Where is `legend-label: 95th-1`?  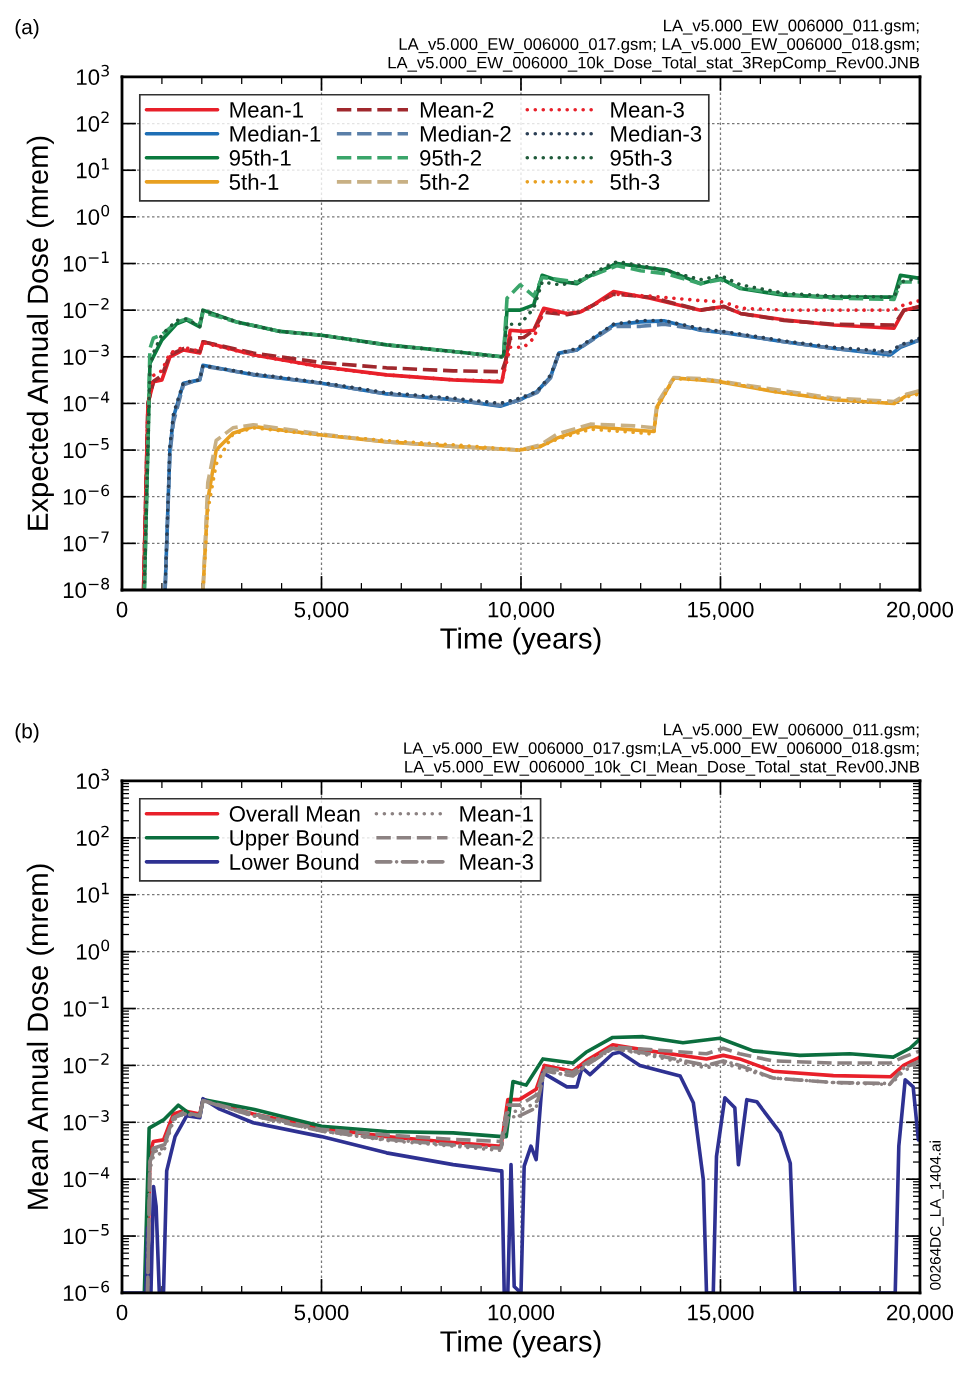
legend-label: 95th-1 is located at coordinates (260, 157).